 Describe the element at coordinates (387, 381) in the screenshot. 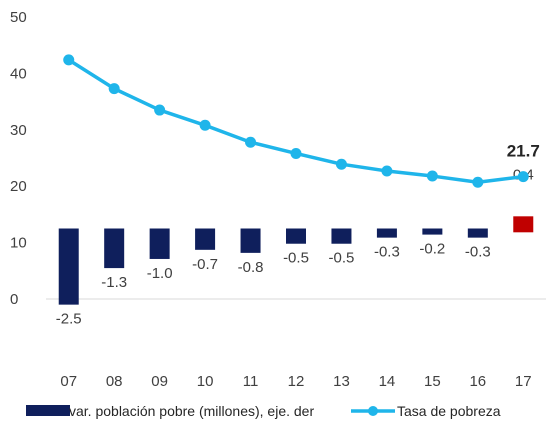

I see `x-tick-label: 14` at that location.